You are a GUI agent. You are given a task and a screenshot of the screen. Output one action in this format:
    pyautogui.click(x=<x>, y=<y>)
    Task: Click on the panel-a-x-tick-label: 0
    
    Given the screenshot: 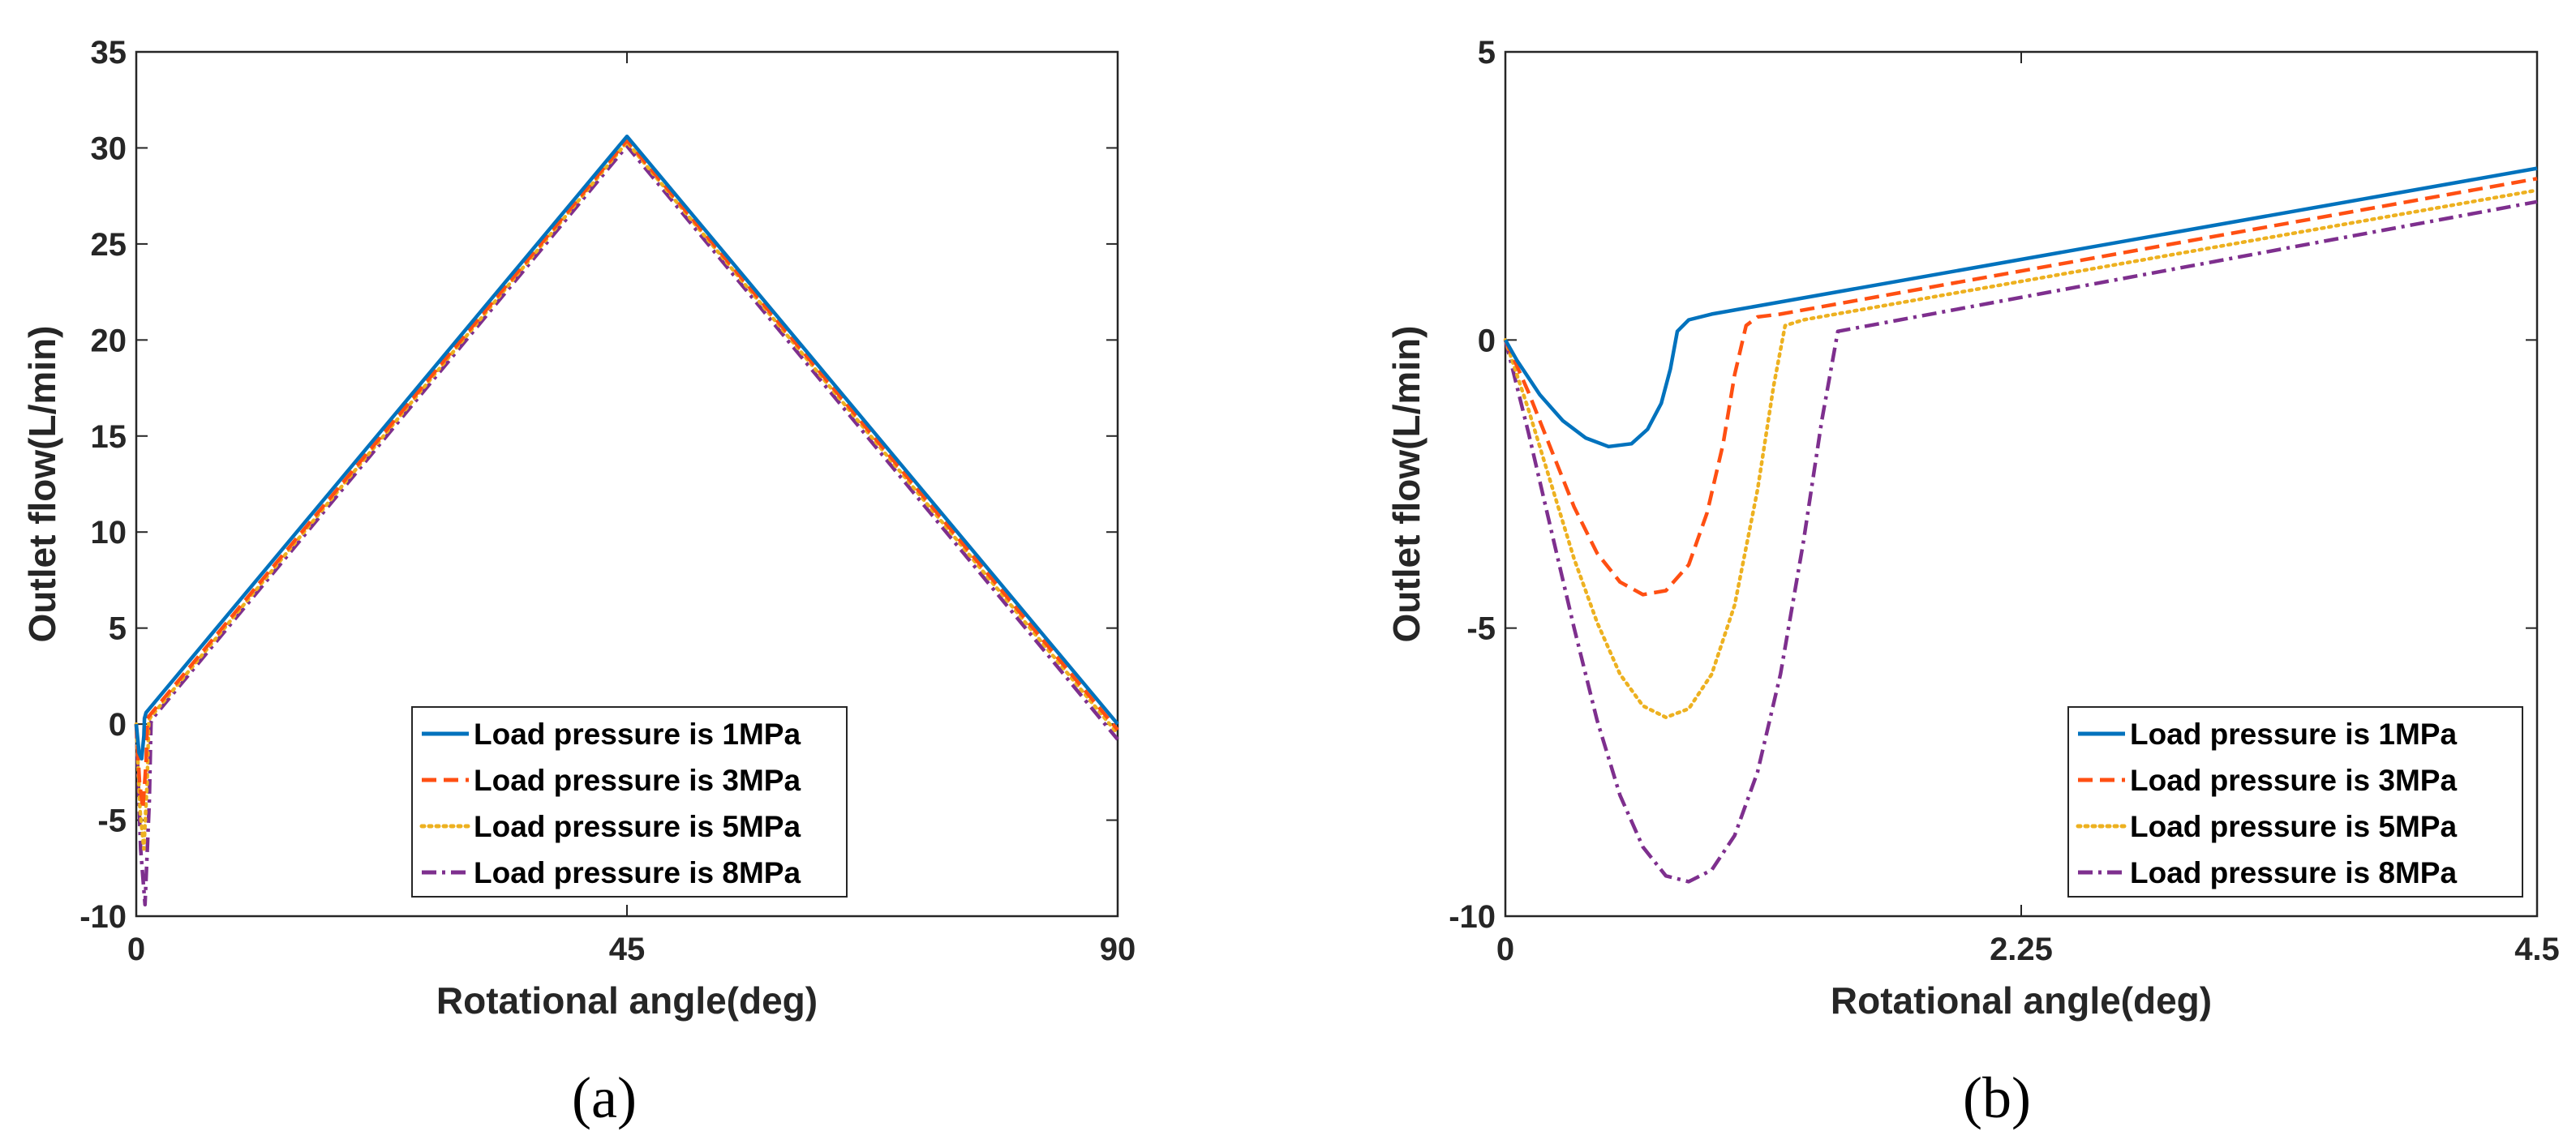 What is the action you would take?
    pyautogui.click(x=136, y=949)
    